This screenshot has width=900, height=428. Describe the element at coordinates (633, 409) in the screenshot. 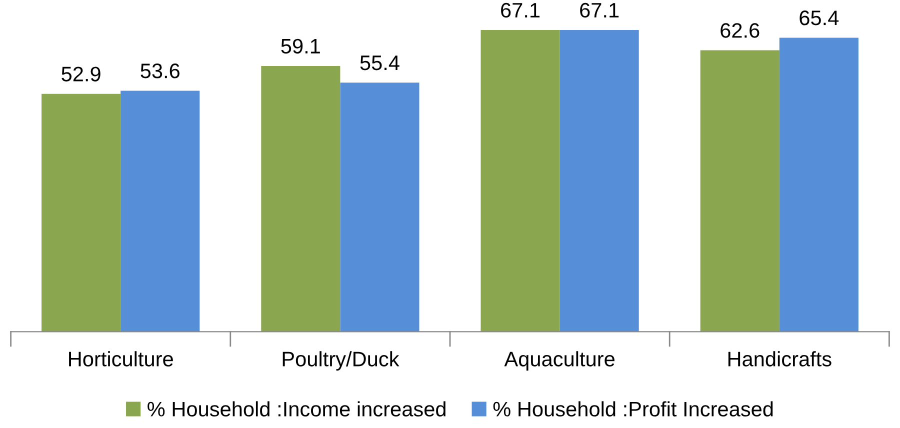

I see `legend-label: % Household :Profit Increased` at that location.